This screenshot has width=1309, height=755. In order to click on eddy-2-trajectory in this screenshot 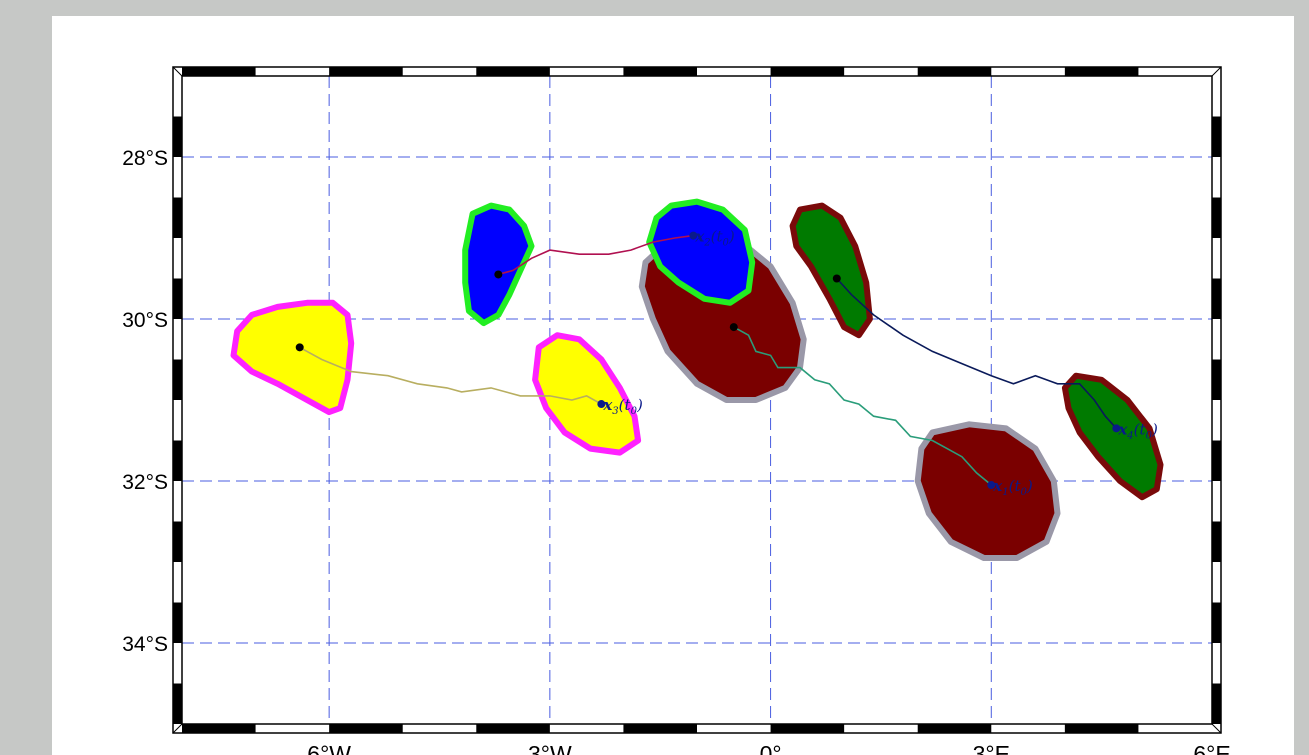, I will do `click(596, 255)`.